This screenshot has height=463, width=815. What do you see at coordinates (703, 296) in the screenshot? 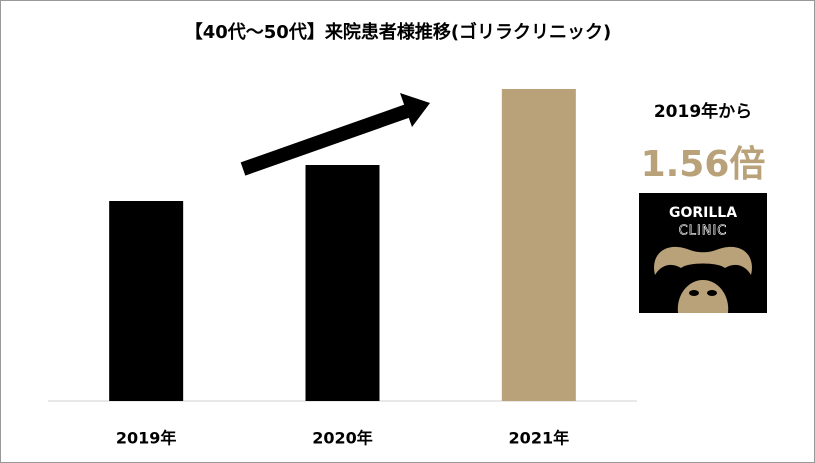
I see `logo-face` at bounding box center [703, 296].